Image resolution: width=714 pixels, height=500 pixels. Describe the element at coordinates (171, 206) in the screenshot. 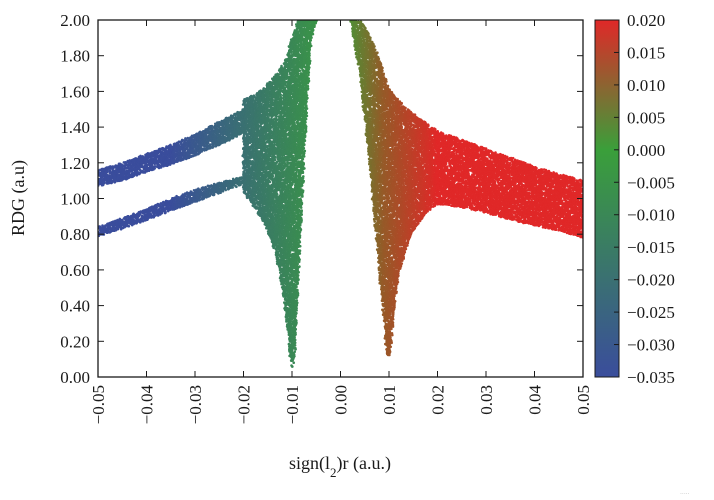

I see `series-band-lower-left-wing` at that location.